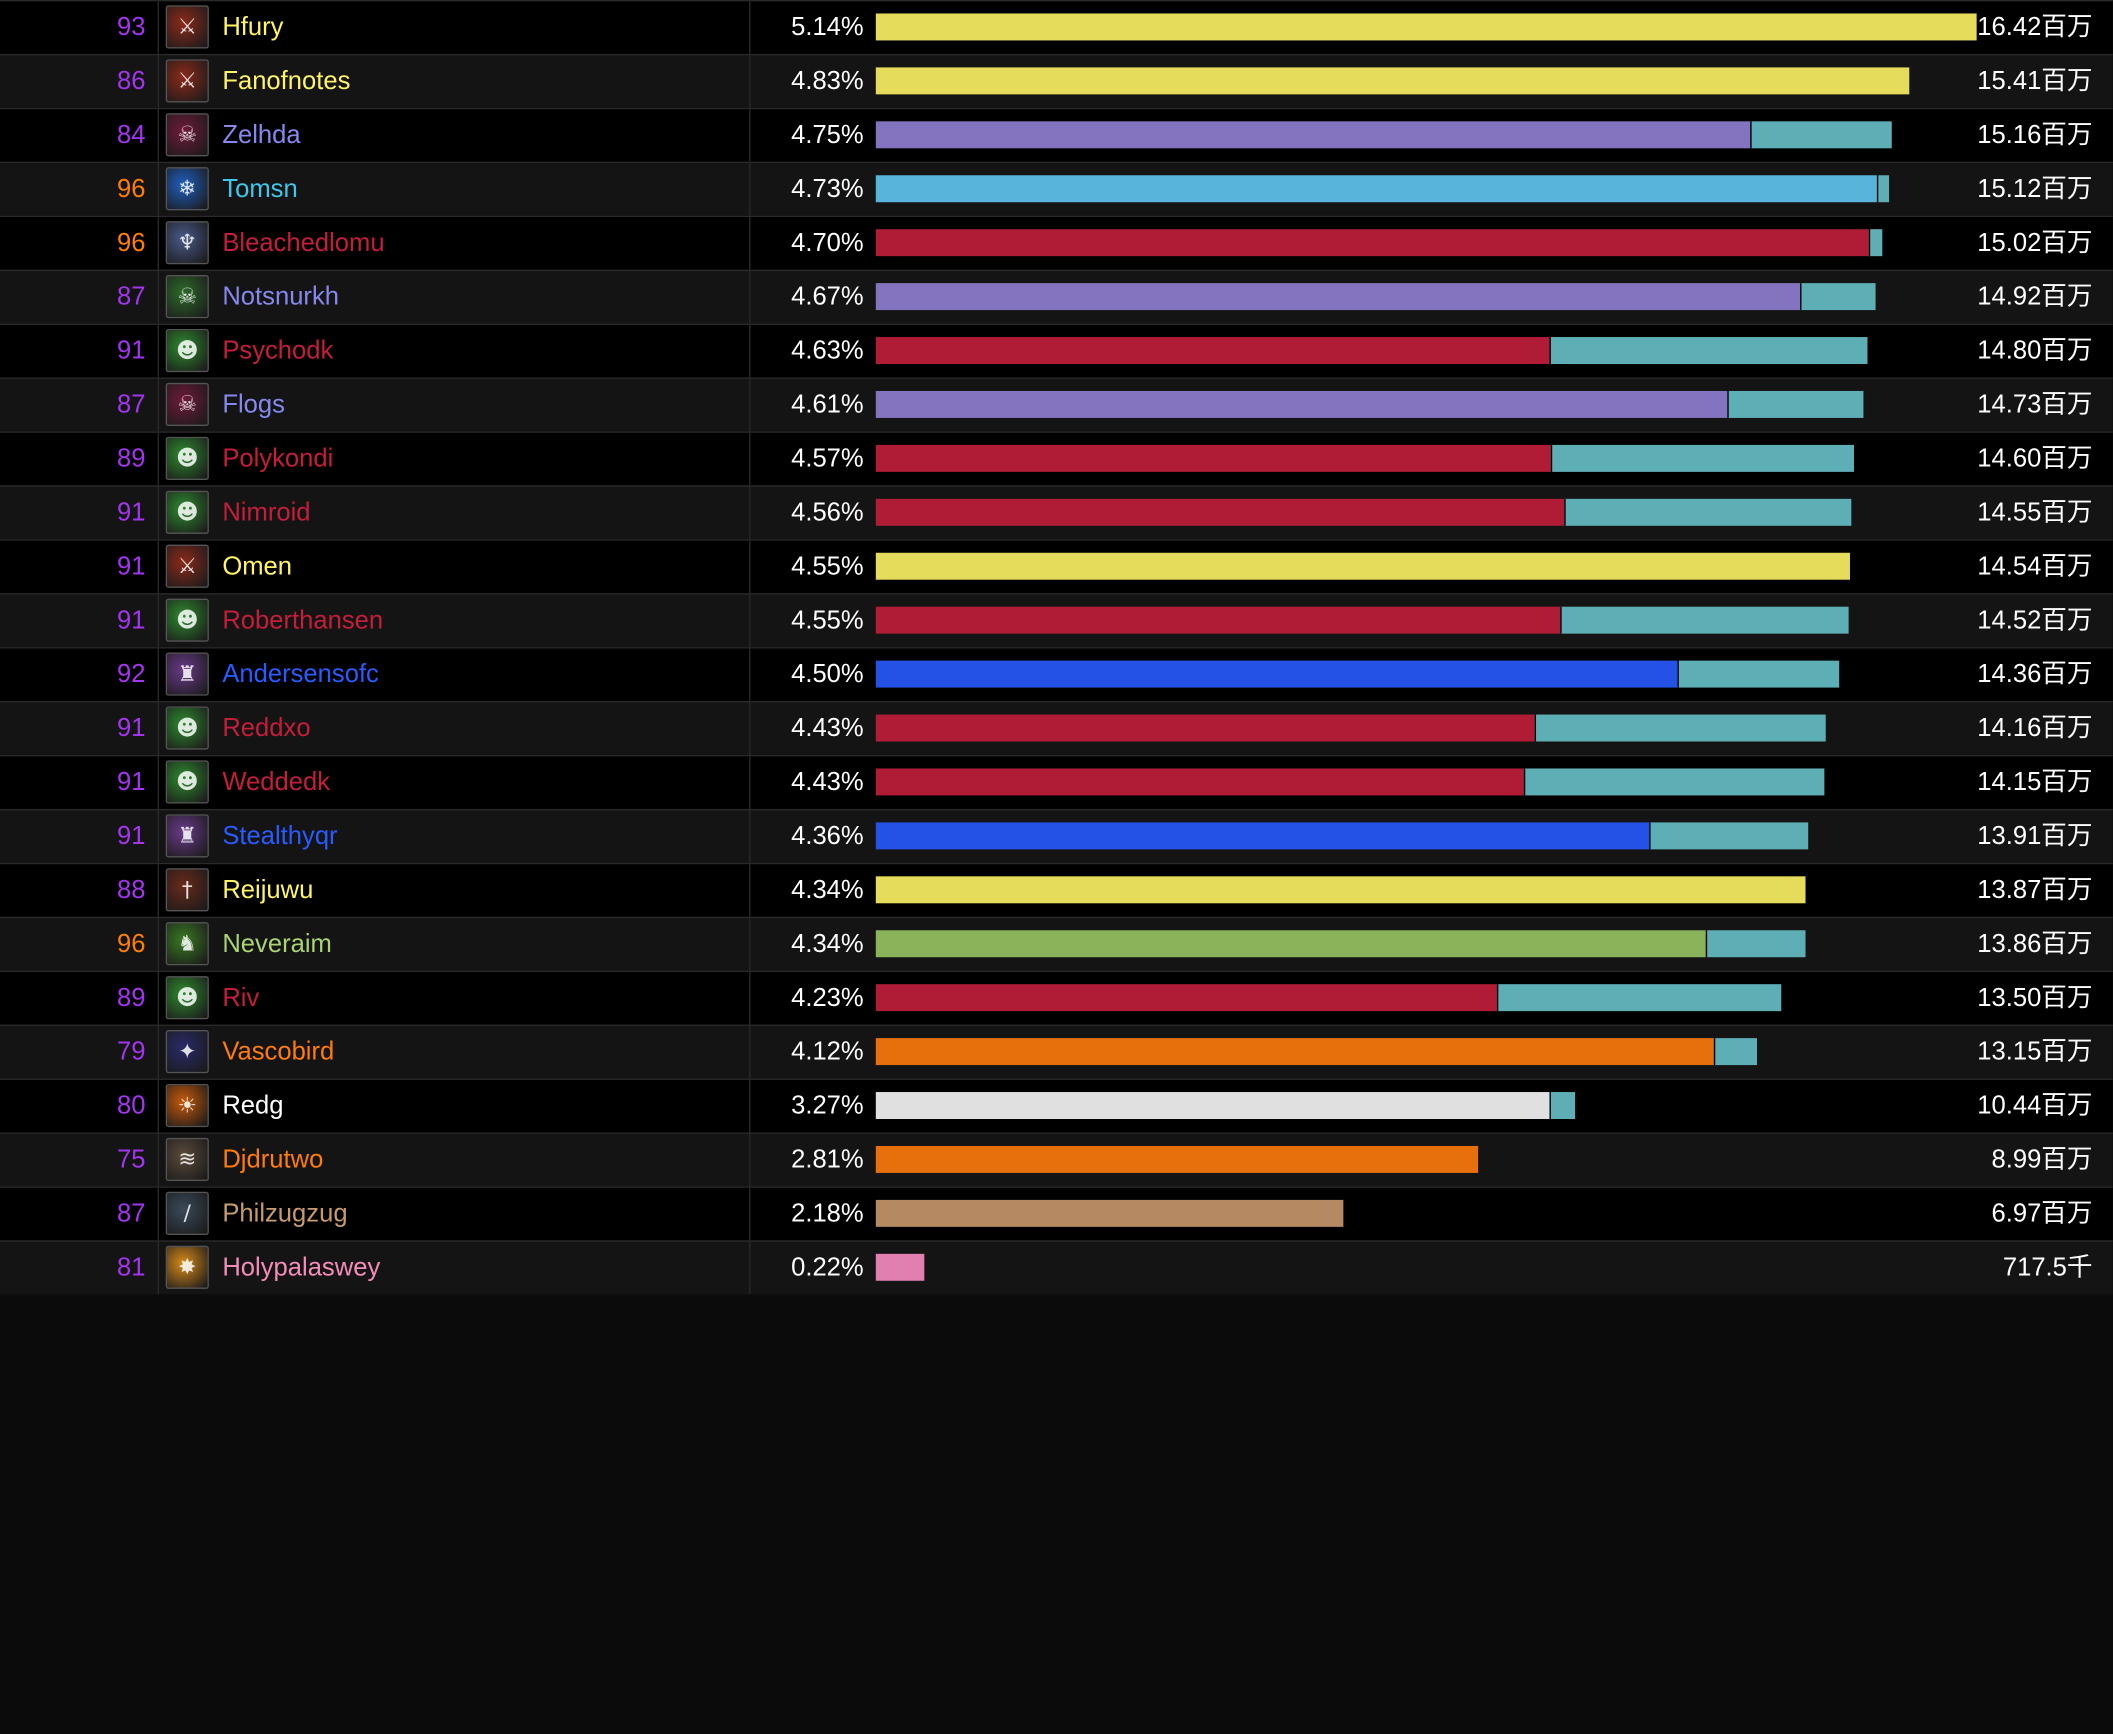 This screenshot has height=1734, width=2113. I want to click on table-row: 91 ☻ Psychodk 4.63% 14.80百万, so click(1056, 350).